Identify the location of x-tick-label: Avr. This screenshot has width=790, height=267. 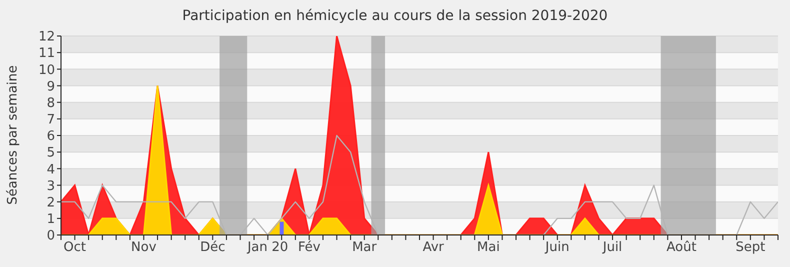
(433, 248).